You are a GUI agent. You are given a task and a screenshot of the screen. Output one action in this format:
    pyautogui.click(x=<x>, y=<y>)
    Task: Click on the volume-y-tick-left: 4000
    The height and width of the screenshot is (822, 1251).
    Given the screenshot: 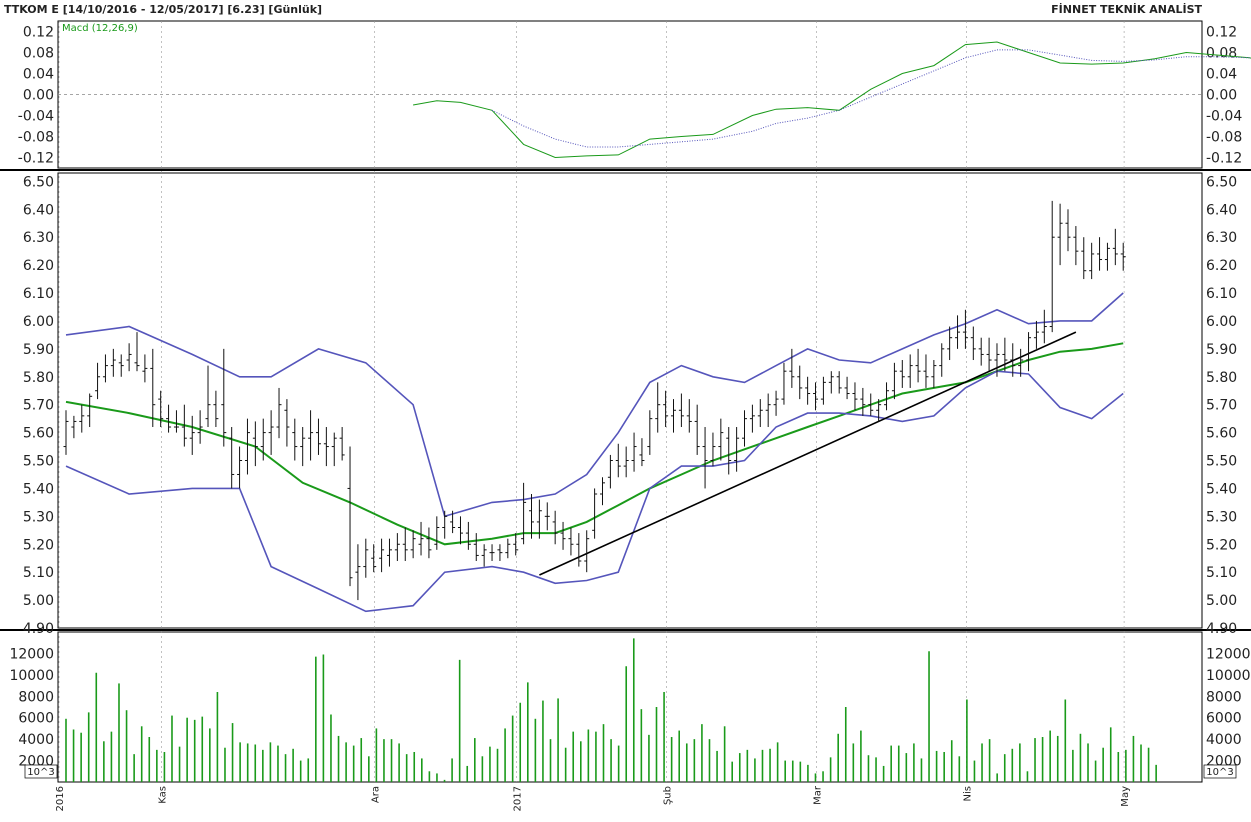 What is the action you would take?
    pyautogui.click(x=36, y=740)
    